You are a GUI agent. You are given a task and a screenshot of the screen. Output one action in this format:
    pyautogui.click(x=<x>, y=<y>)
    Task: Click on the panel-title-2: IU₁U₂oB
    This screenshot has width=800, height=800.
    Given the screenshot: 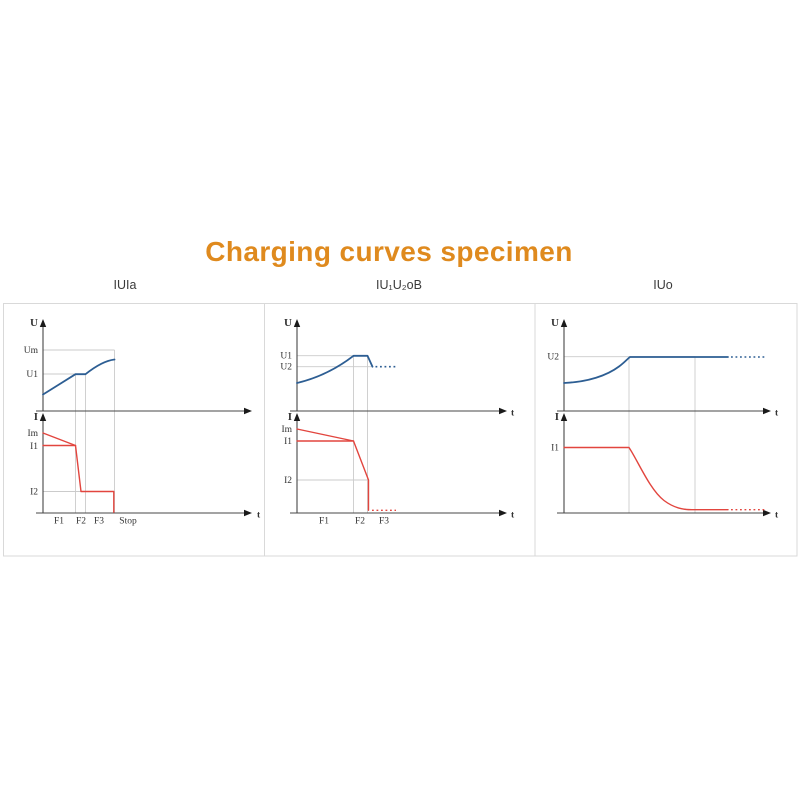 What is the action you would take?
    pyautogui.click(x=399, y=285)
    